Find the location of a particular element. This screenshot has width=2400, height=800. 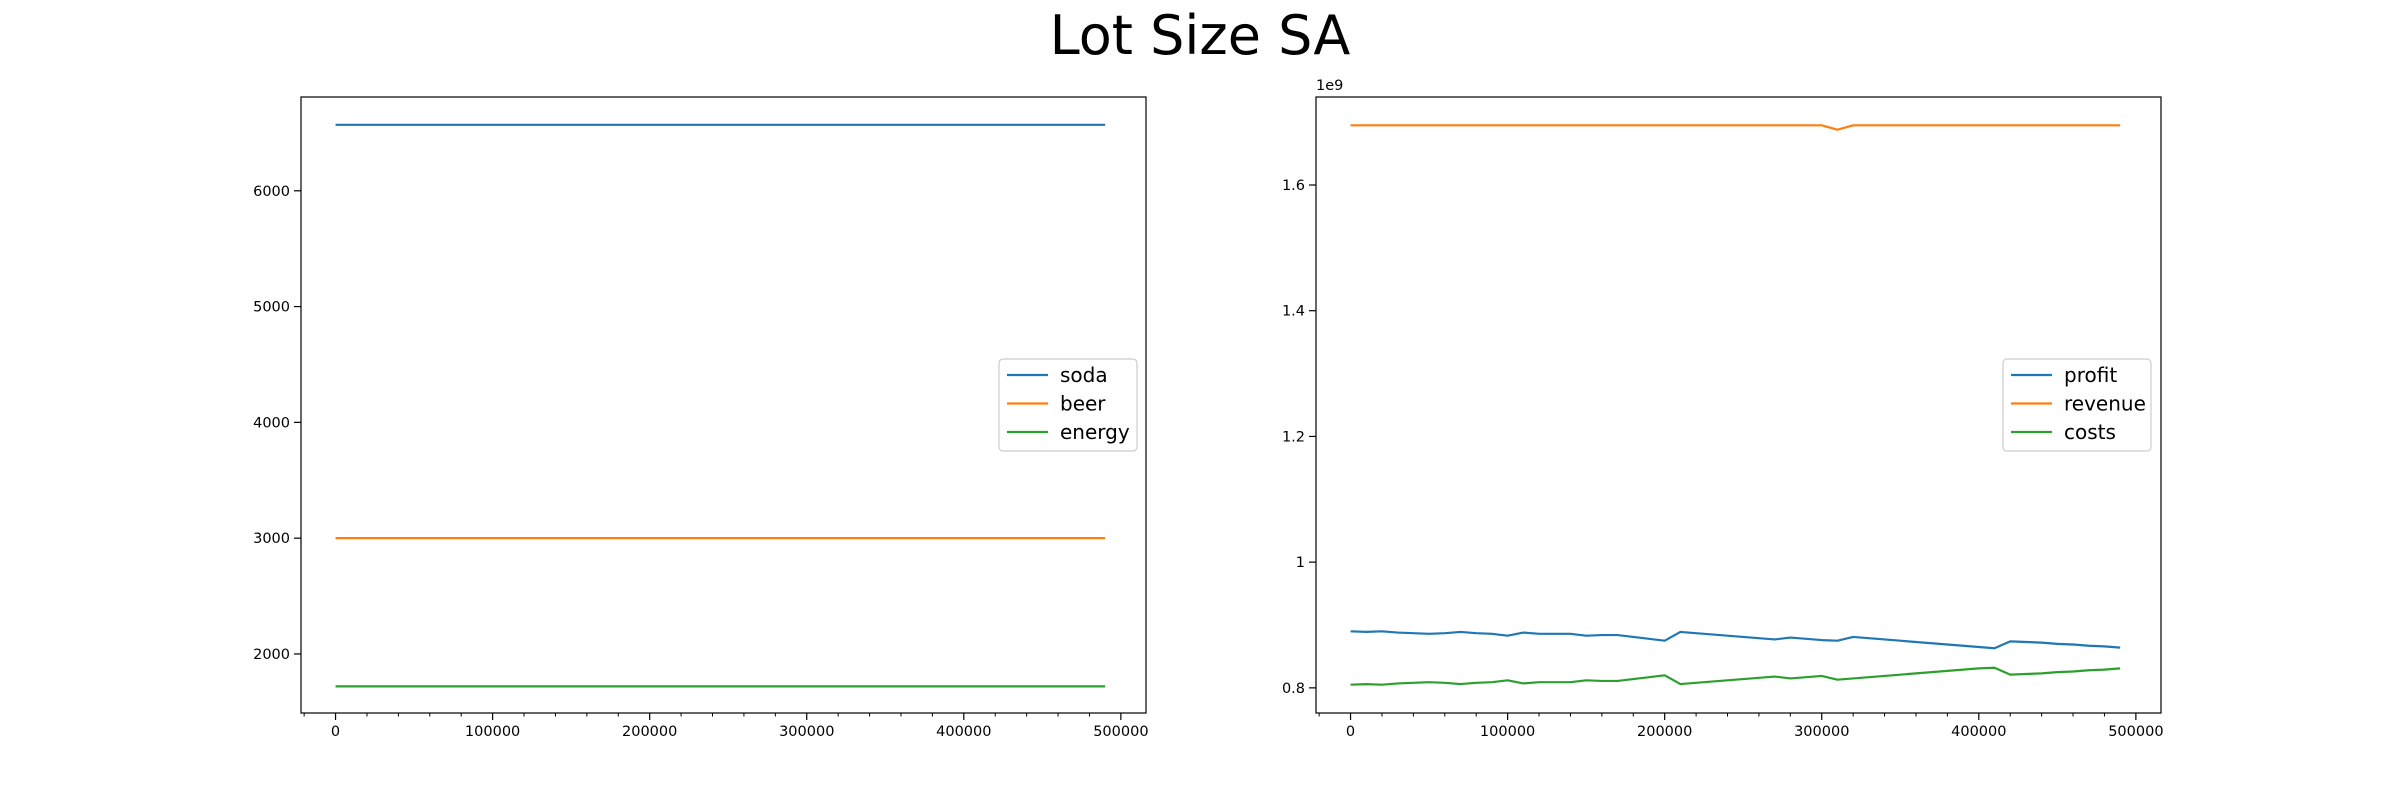

legend-label-revenue: revenue is located at coordinates (2105, 404).